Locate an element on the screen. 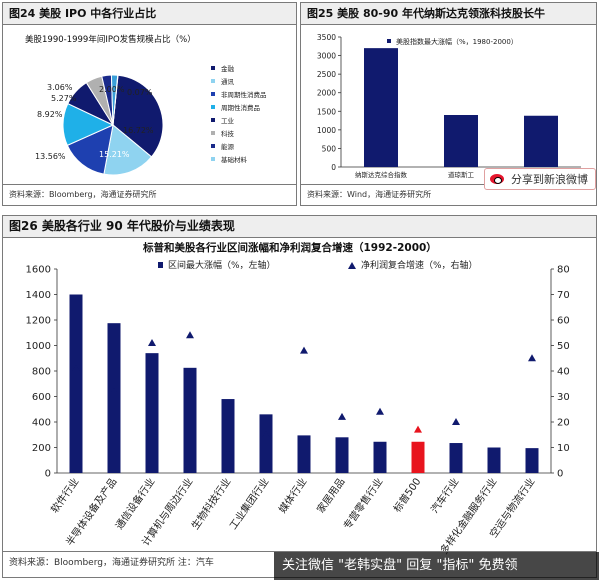  pie-data-label-7: 2.00% is located at coordinates (112, 89).